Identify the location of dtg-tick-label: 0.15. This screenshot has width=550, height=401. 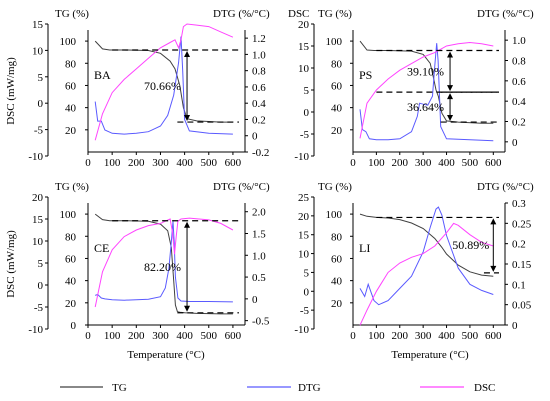
(522, 265).